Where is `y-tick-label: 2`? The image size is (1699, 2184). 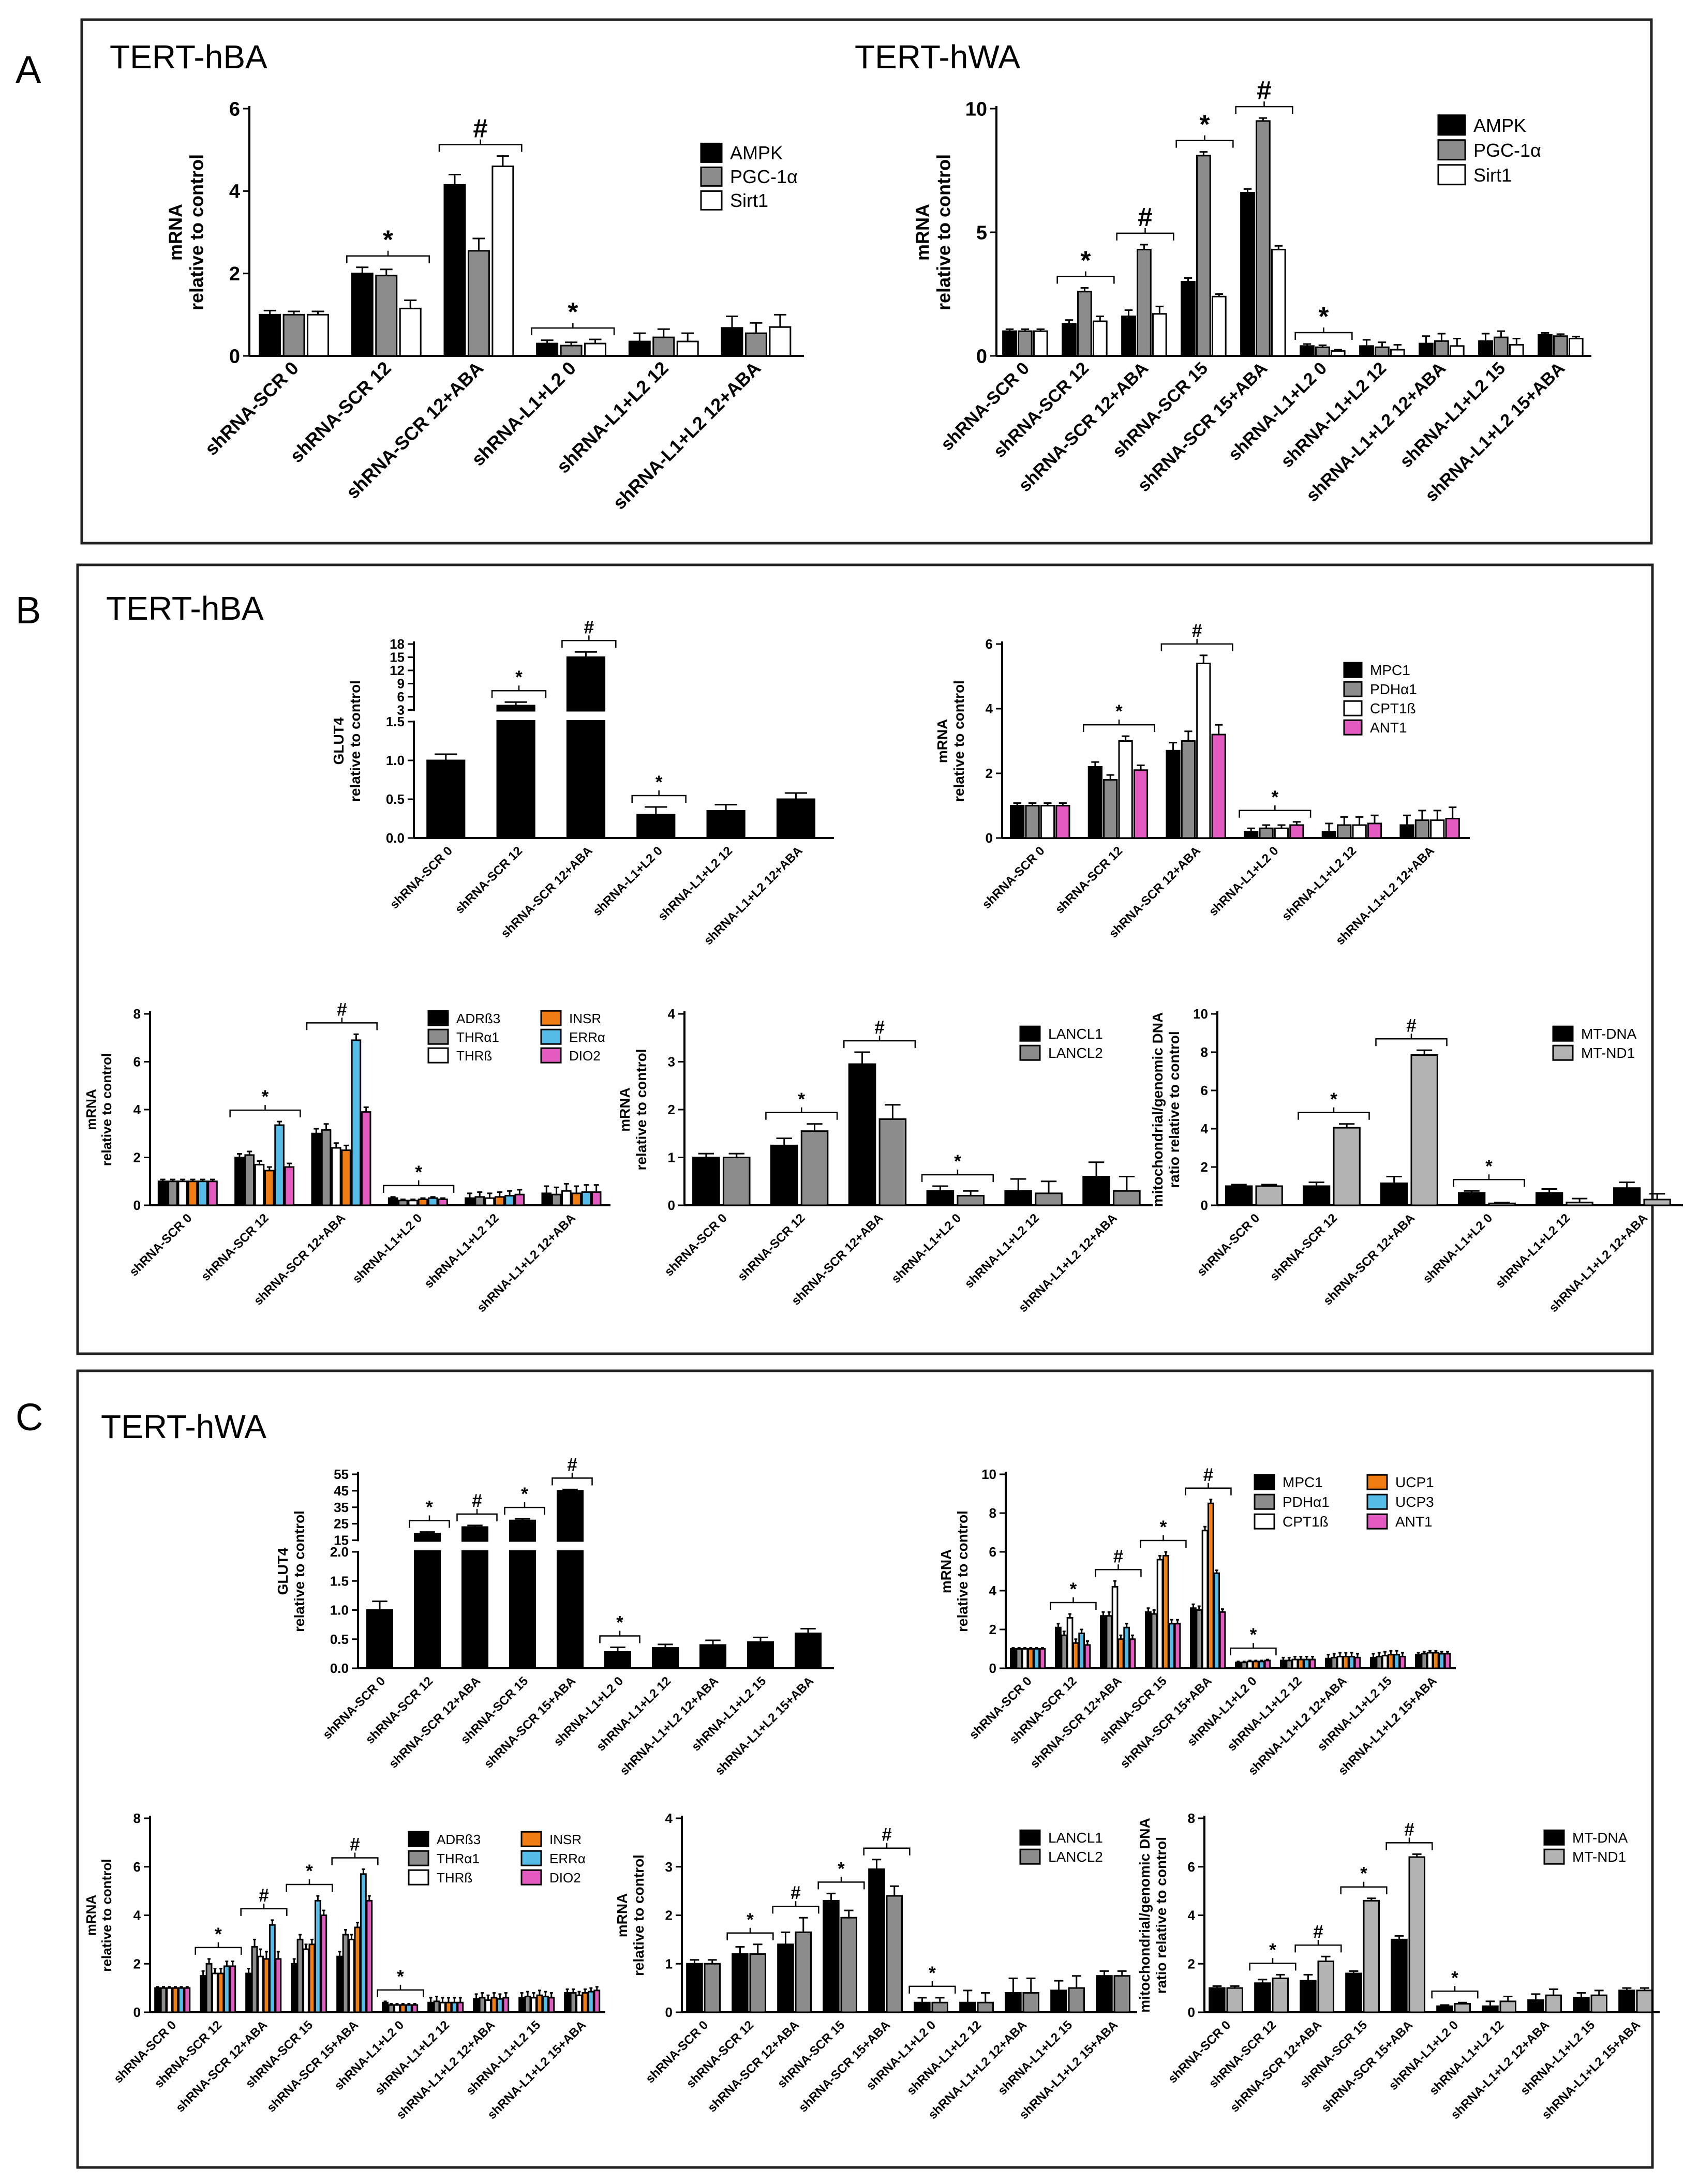 y-tick-label: 2 is located at coordinates (989, 773).